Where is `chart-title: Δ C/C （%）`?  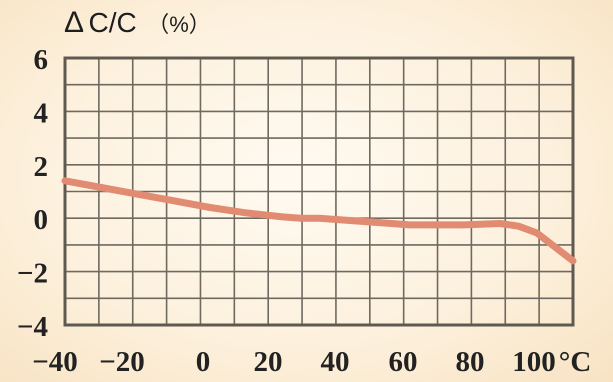 chart-title: Δ C/C （%） is located at coordinates (137, 22).